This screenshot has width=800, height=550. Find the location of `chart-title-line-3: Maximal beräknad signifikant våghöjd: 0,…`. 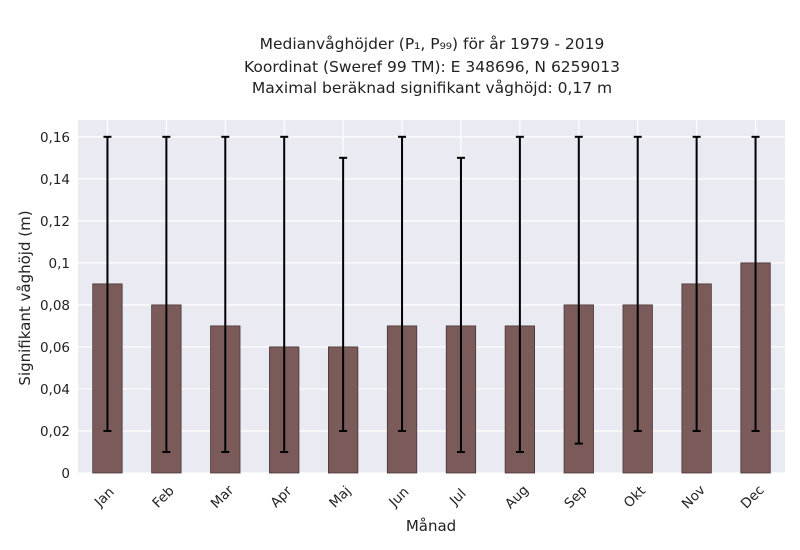

chart-title-line-3: Maximal beräknad signifikant våghöjd: 0,… is located at coordinates (432, 88).